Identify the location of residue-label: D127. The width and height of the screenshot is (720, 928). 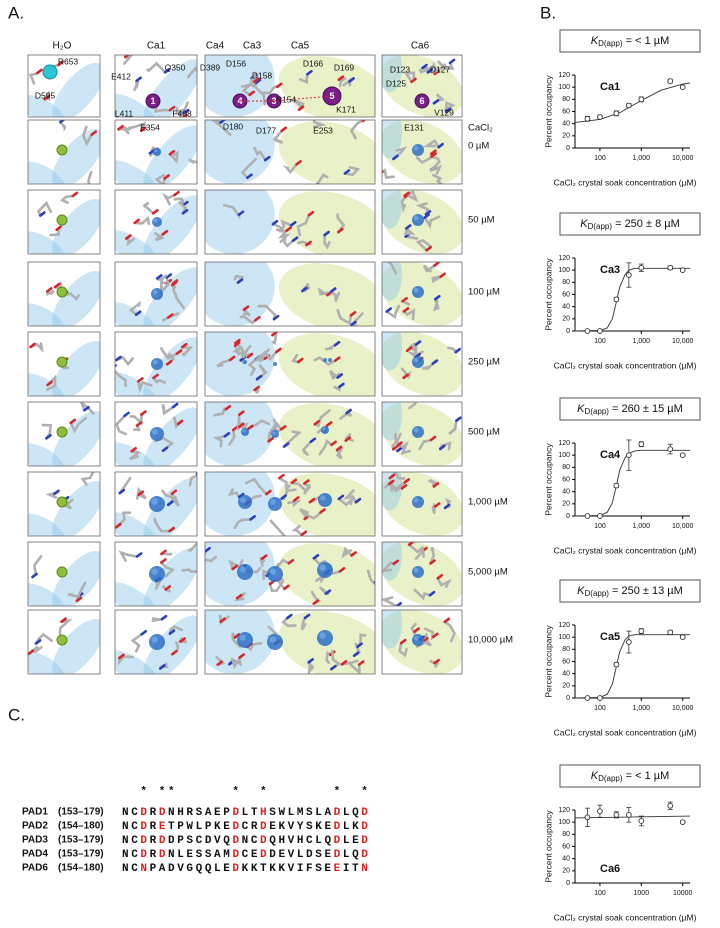
(440, 69).